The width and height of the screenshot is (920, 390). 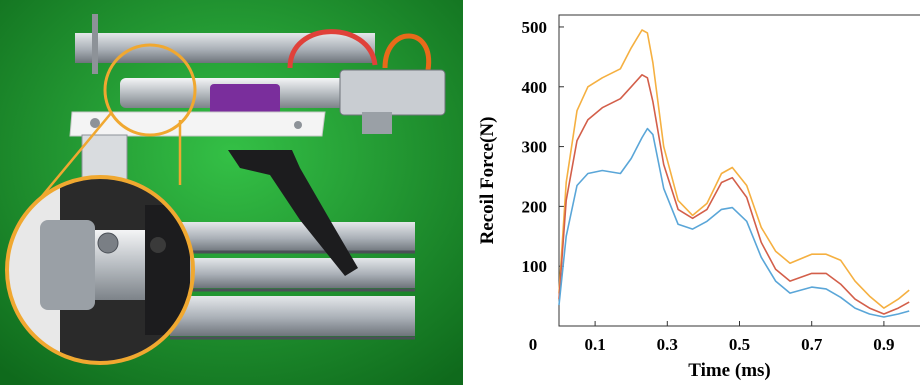 I want to click on x-axis-title: Time (ms), so click(x=729, y=370).